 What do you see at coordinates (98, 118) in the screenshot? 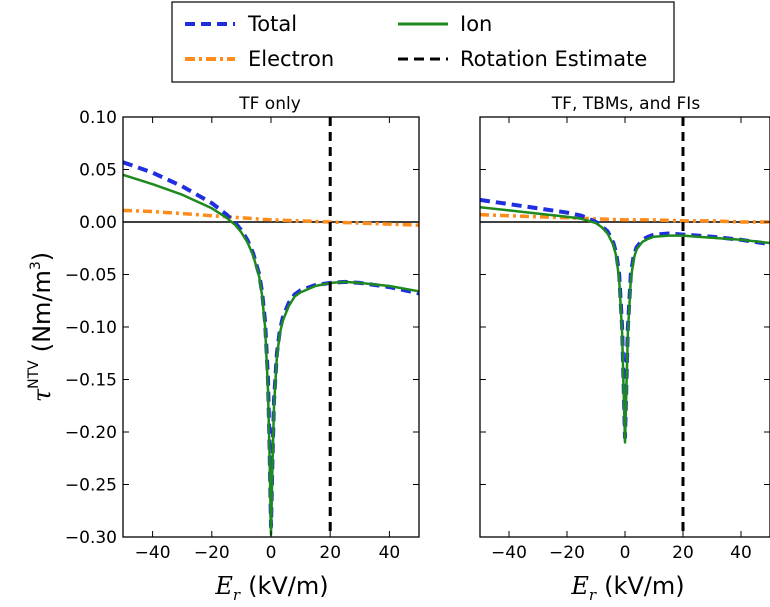
I see `y-tick-label: 0.10` at bounding box center [98, 118].